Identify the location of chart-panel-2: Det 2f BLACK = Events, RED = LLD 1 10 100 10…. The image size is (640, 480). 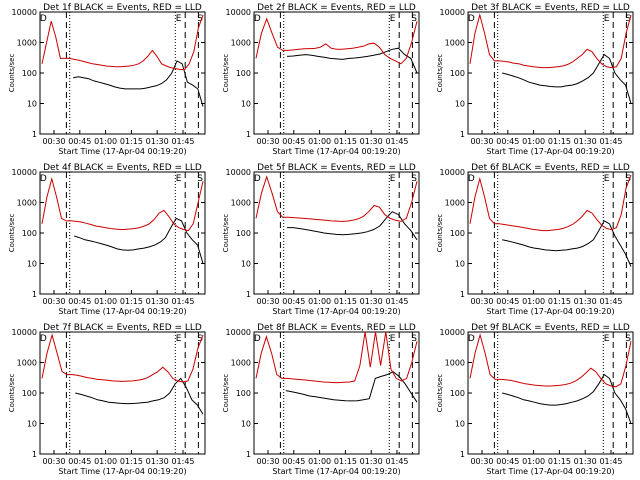
(321, 79).